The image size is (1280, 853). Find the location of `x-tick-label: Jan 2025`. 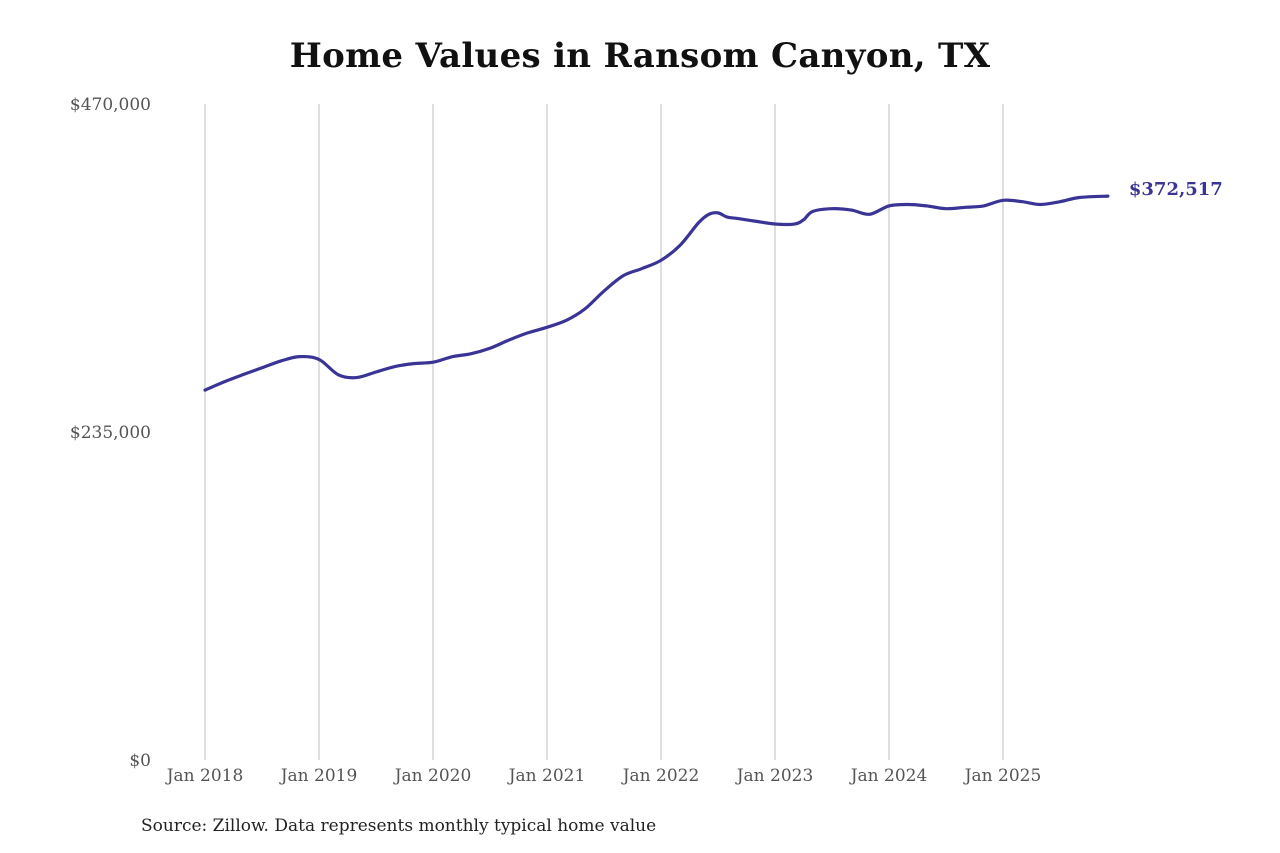

x-tick-label: Jan 2025 is located at coordinates (1002, 776).